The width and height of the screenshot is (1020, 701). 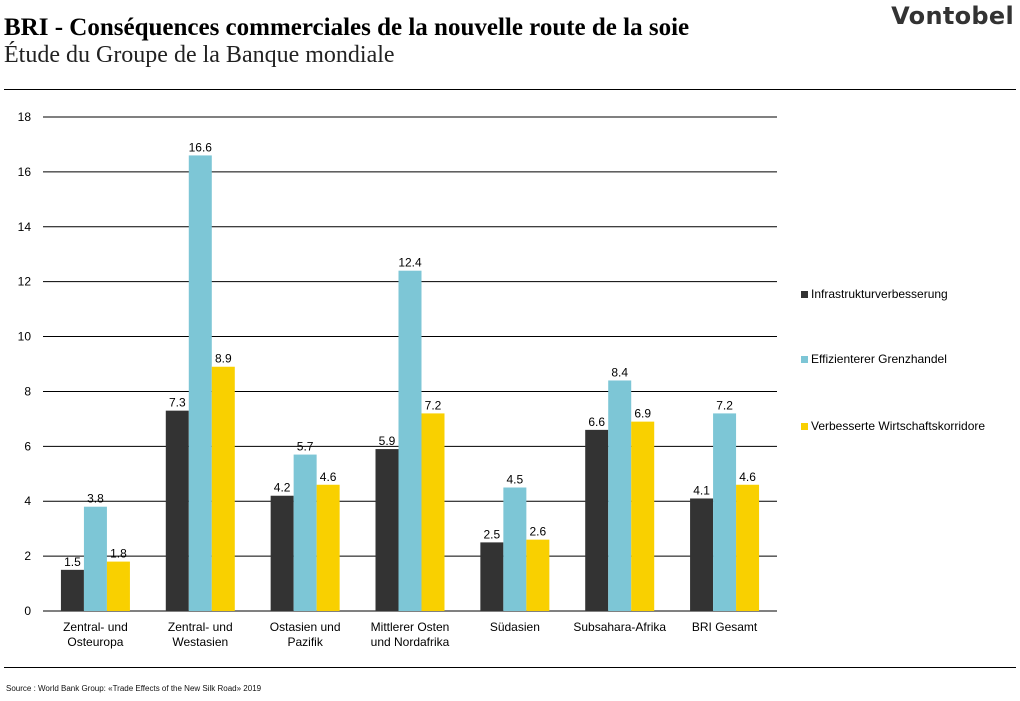 I want to click on data-label: 7.3, so click(x=177, y=403).